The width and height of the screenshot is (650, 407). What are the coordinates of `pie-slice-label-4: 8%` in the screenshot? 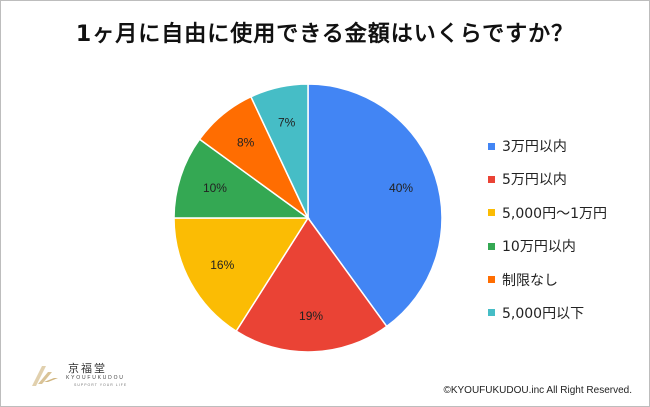 It's located at (246, 143).